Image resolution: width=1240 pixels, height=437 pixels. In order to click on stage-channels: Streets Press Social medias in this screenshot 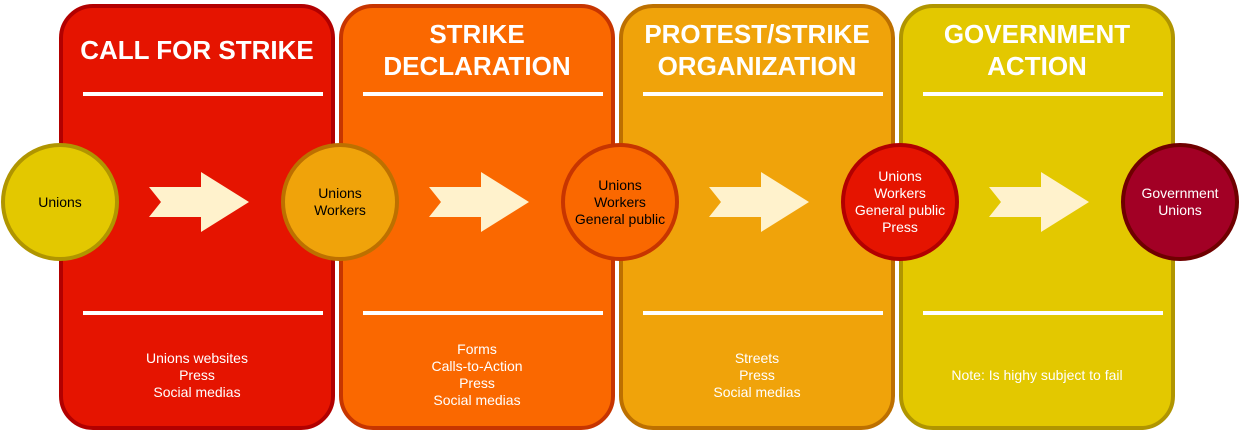, I will do `click(757, 374)`.